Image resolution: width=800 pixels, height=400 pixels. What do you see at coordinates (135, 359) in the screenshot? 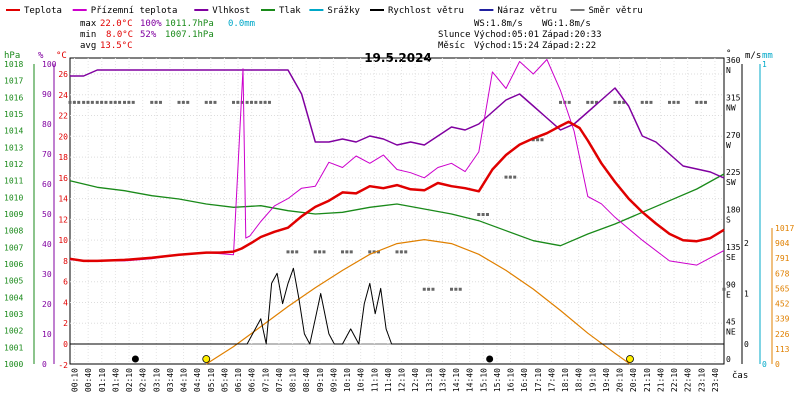
I see `moonset-marker` at bounding box center [135, 359].